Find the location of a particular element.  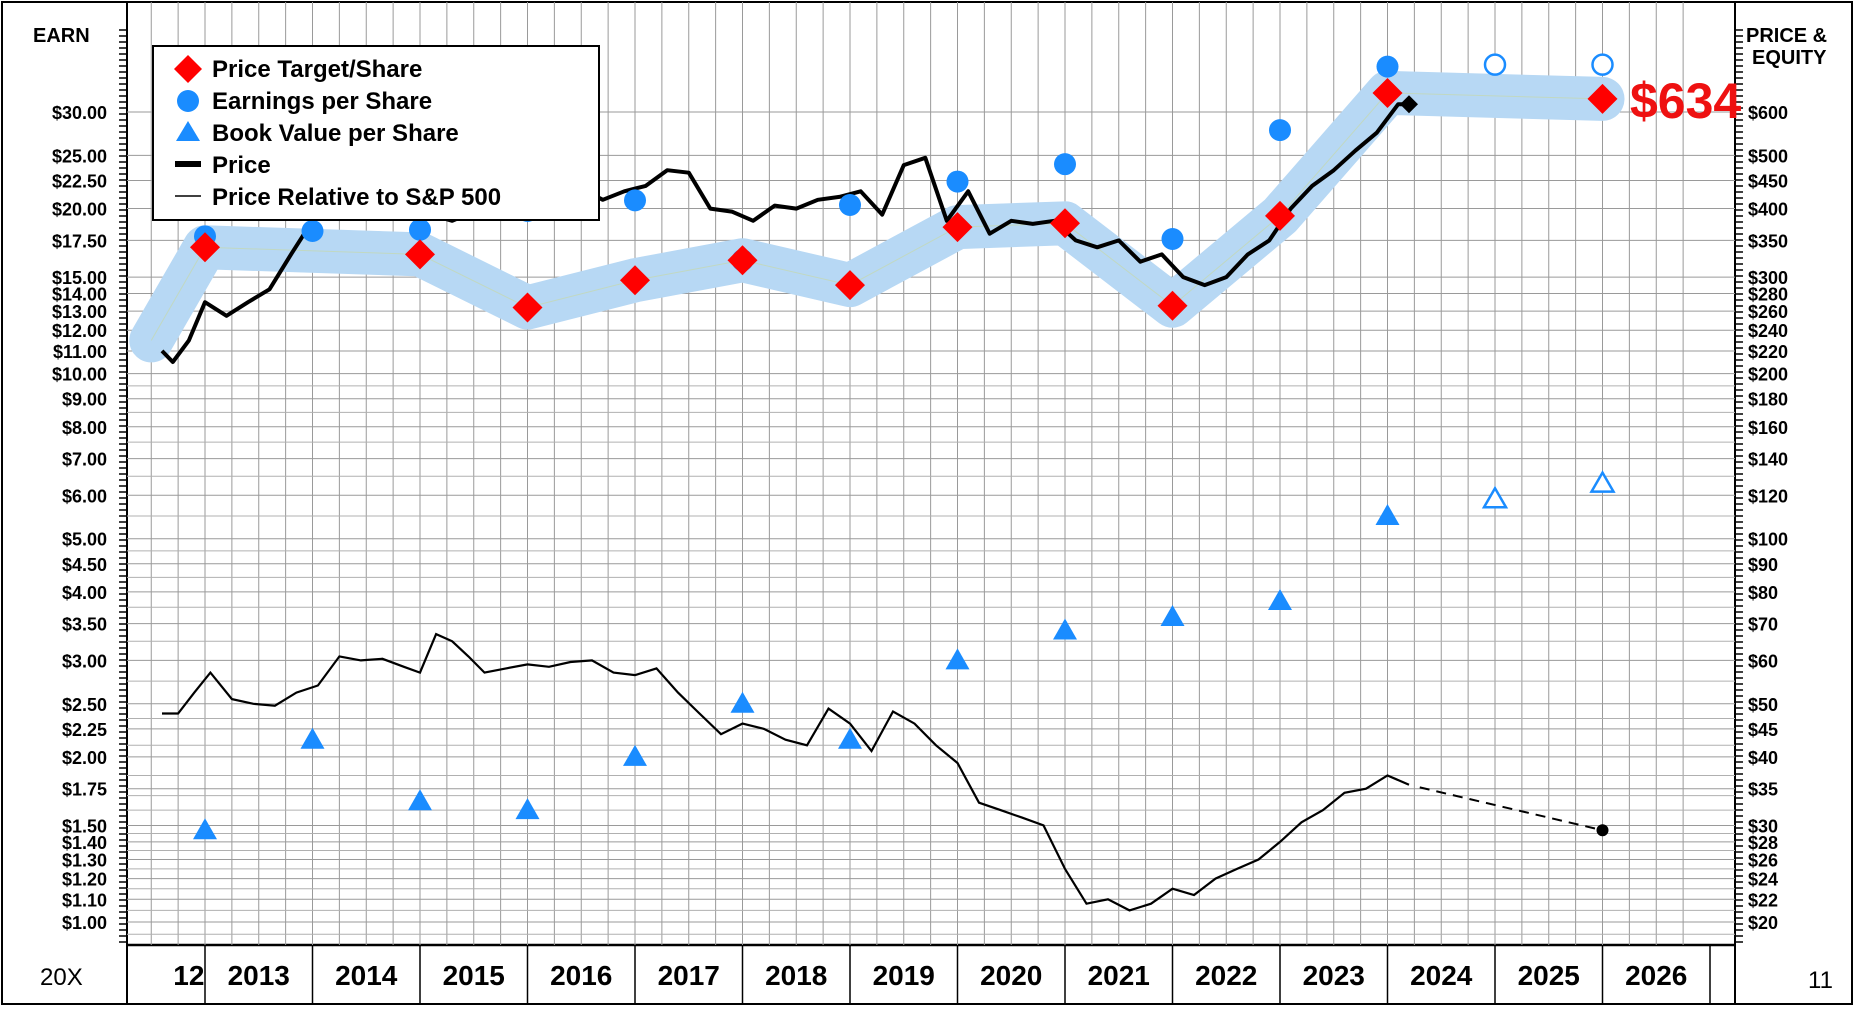

legend-label-bvps: Book Value per Share is located at coordinates (335, 133).